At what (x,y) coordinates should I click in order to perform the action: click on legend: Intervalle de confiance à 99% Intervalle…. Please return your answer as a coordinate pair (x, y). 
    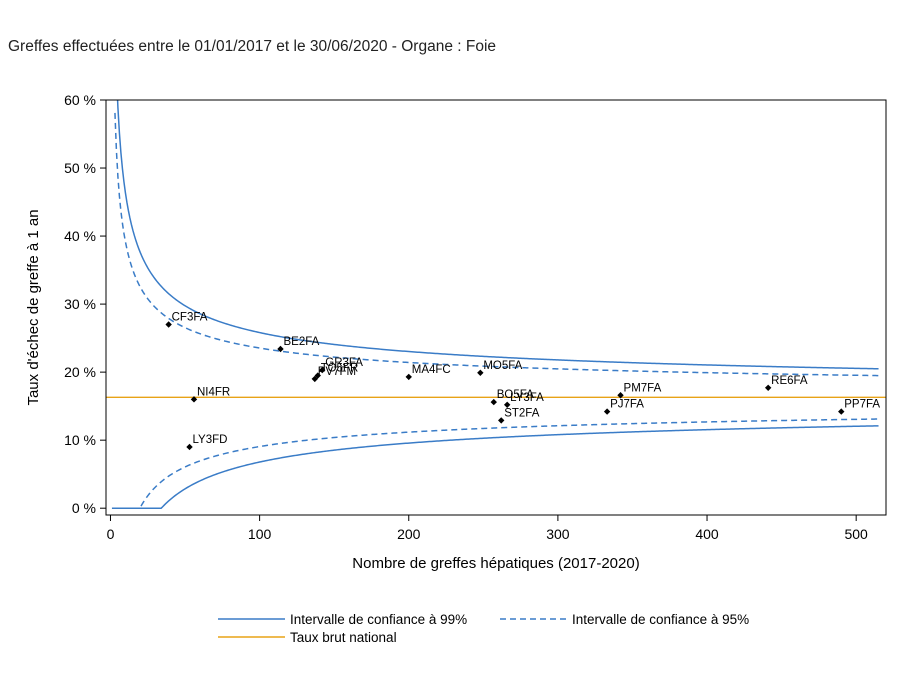
    Looking at the image, I should click on (483, 628).